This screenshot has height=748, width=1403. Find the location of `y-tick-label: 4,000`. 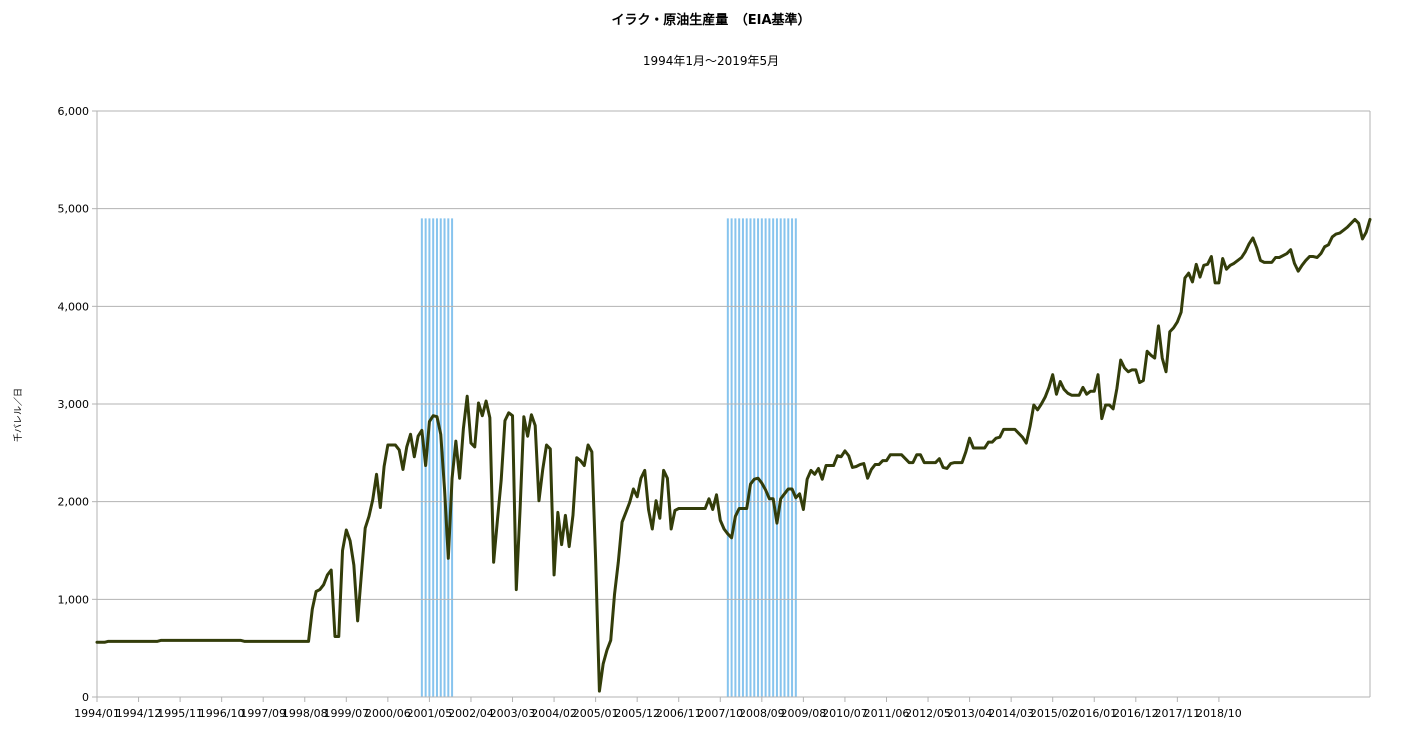

y-tick-label: 4,000 is located at coordinates (74, 306).